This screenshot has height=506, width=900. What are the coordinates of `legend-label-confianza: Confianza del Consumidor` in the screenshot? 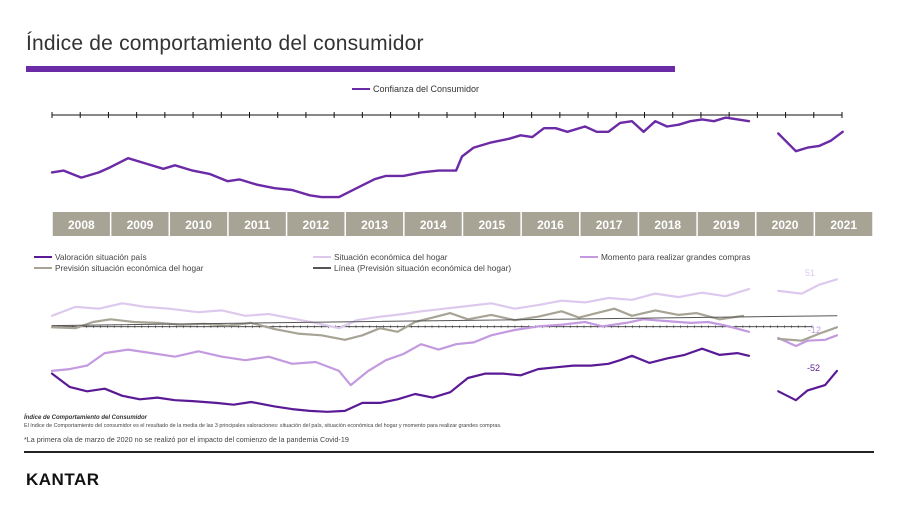 It's located at (426, 89).